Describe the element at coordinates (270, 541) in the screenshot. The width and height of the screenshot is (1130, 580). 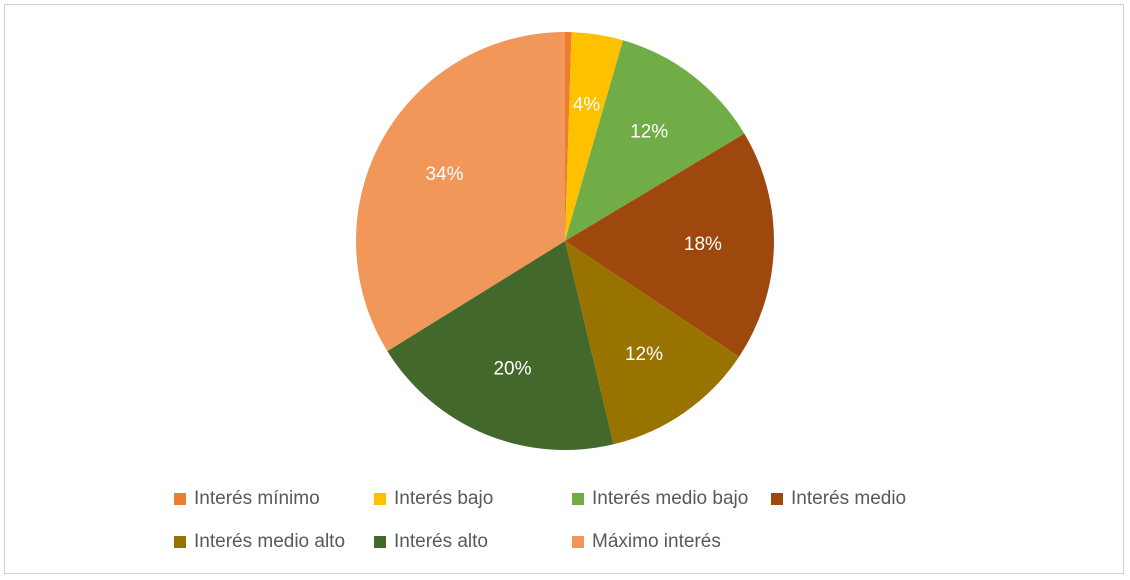
I see `legend-label: Interés medio alto` at that location.